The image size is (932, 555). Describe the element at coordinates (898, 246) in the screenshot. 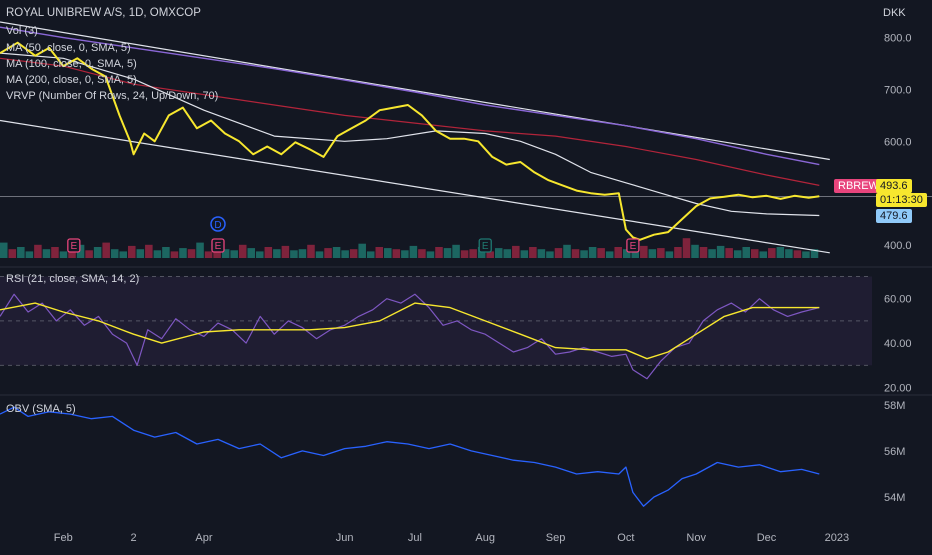

I see `price-axis-tick: 400.0` at that location.